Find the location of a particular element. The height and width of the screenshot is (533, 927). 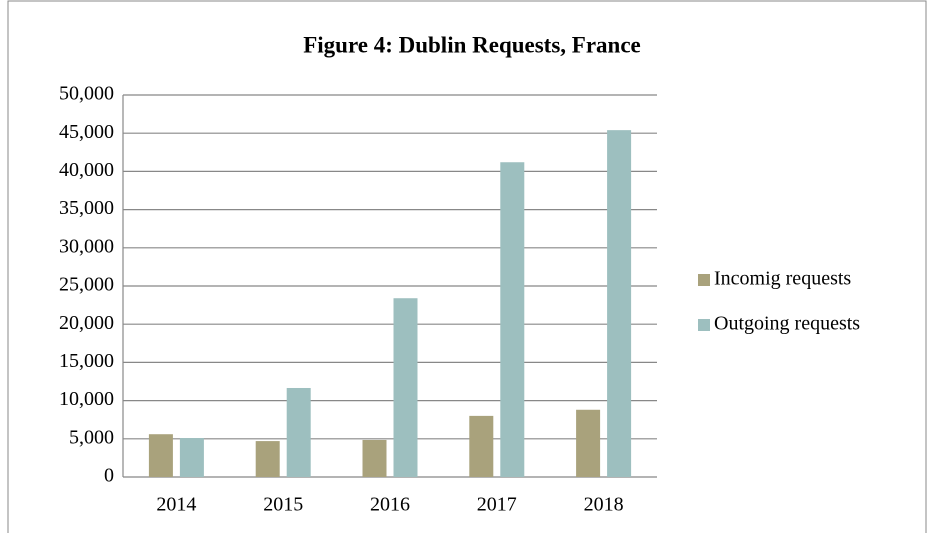

y-tick-label: 35,000 is located at coordinates (86, 208).